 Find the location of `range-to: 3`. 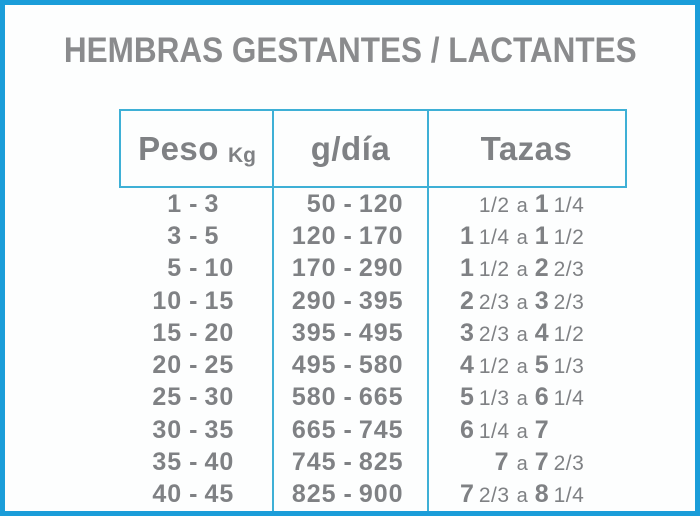

range-to: 3 is located at coordinates (238, 204).